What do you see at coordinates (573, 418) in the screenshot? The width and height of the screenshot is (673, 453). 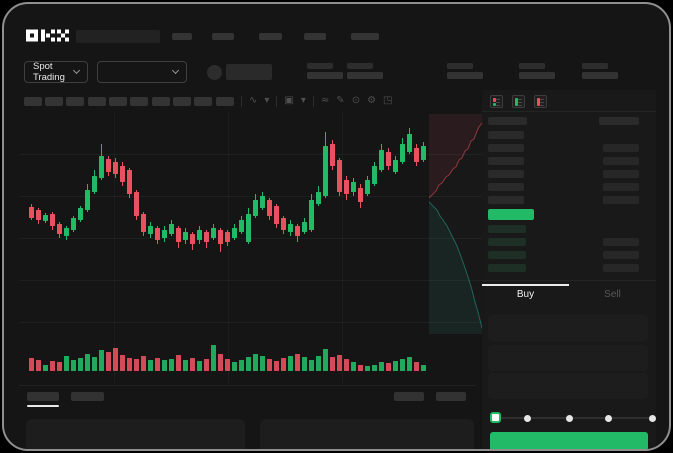 I see `amount-slider-track` at bounding box center [573, 418].